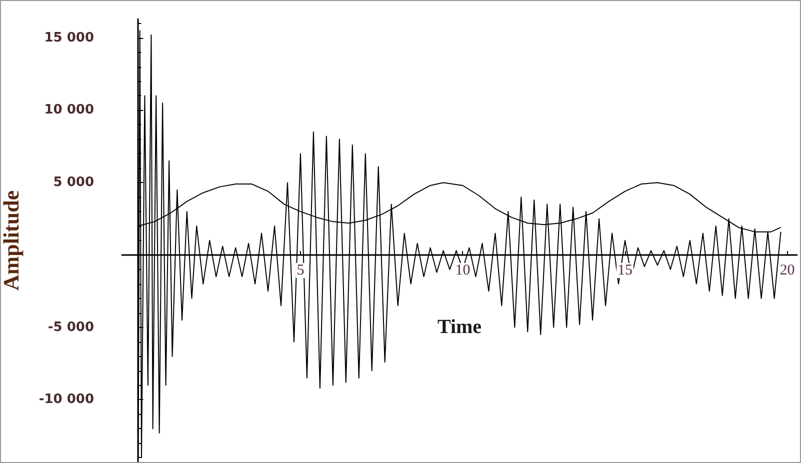  Describe the element at coordinates (12, 240) in the screenshot. I see `y-axis-title: Amplitude` at that location.